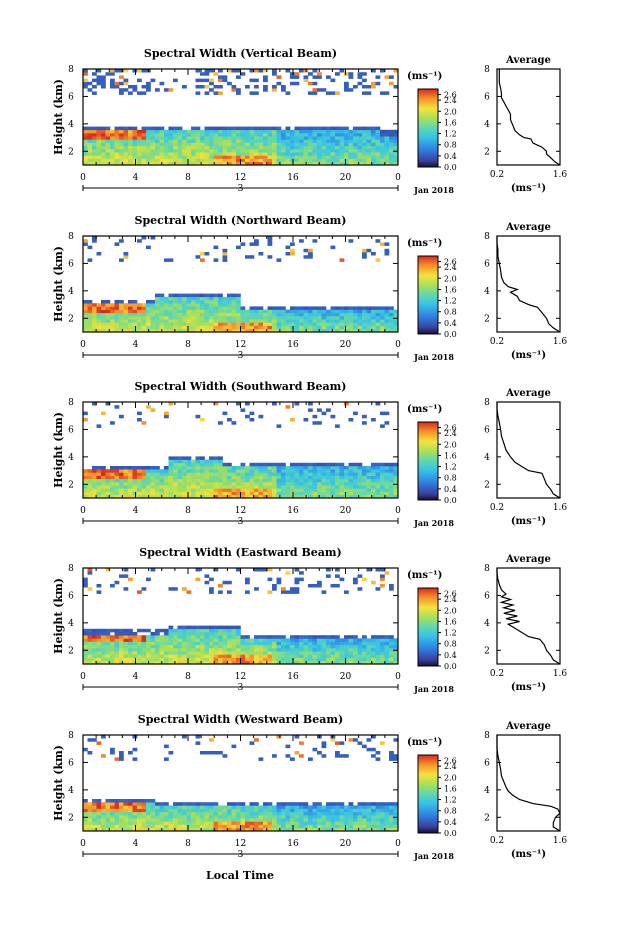  I want to click on colorbar-tick-label: 2.6, so click(450, 594).